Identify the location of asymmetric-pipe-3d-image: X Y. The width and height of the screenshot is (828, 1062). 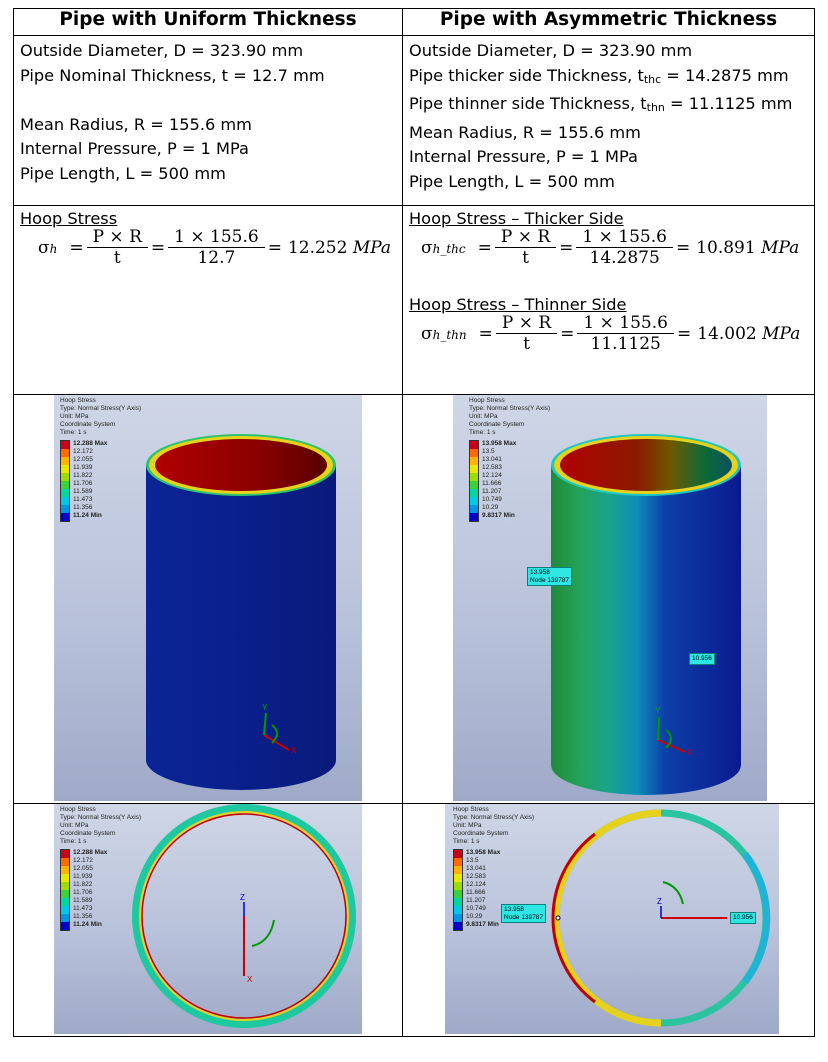
(646, 614).